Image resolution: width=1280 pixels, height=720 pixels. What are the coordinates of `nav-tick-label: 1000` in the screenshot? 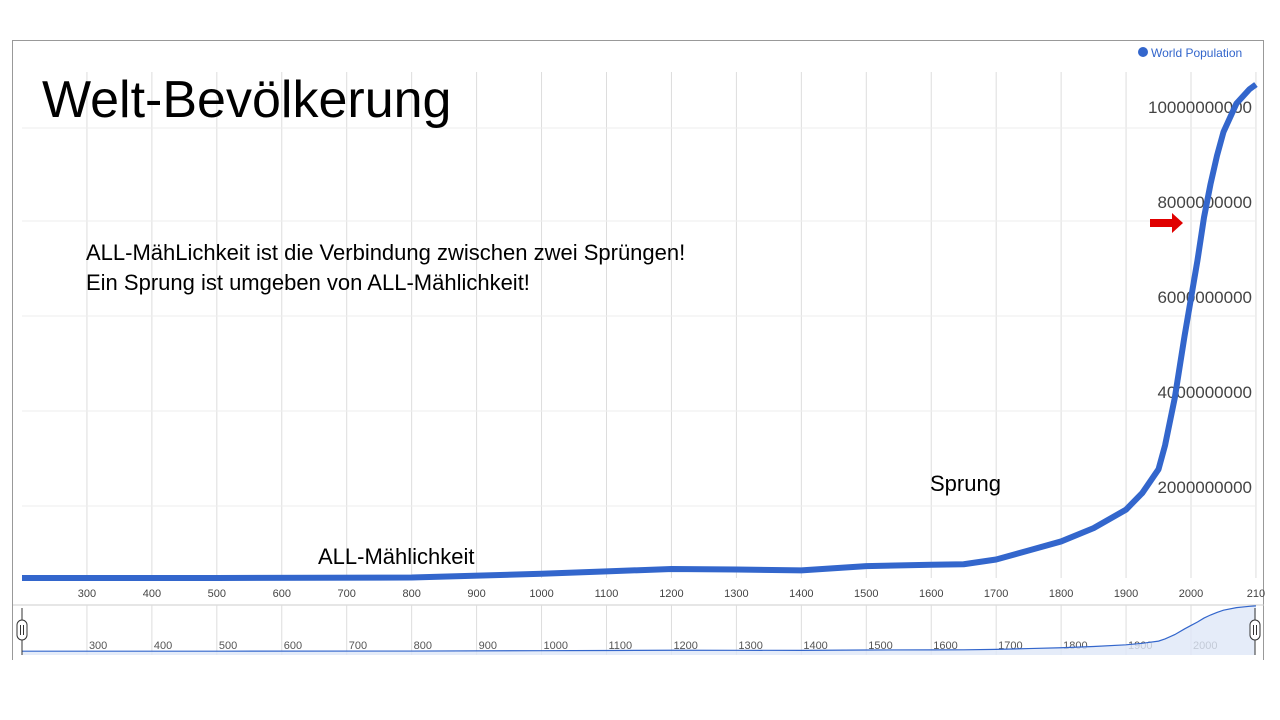 It's located at (556, 646).